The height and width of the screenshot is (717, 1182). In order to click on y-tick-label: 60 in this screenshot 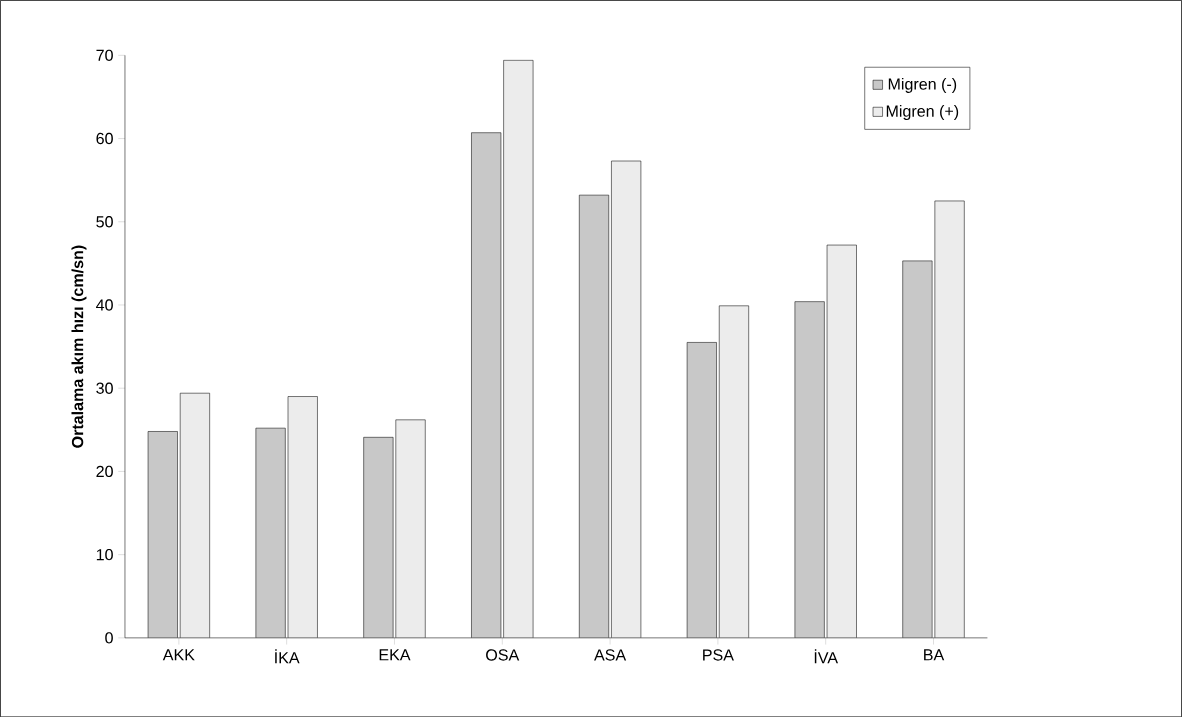, I will do `click(104, 138)`.